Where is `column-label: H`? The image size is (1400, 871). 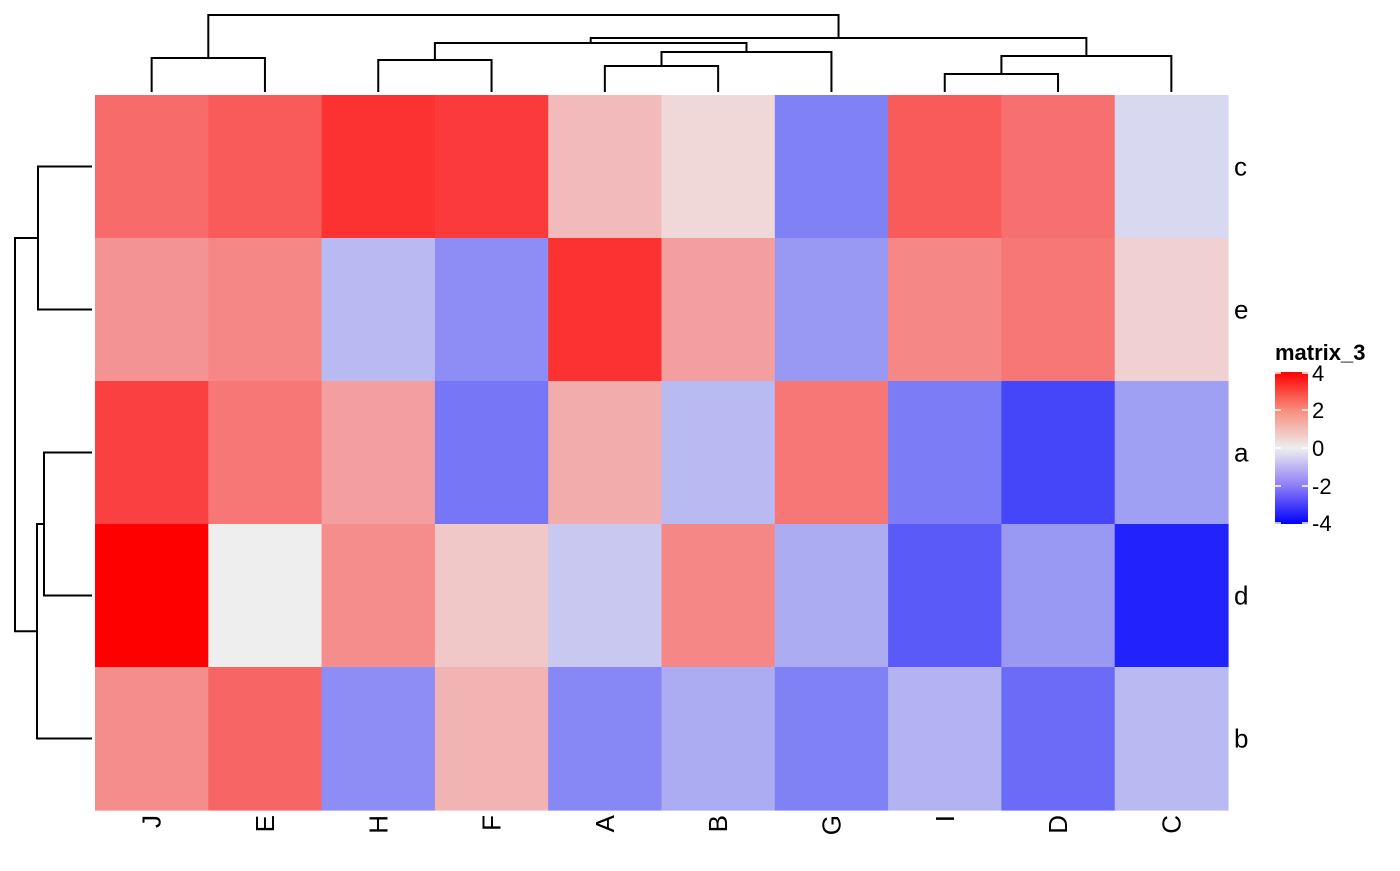
column-label: H is located at coordinates (378, 824).